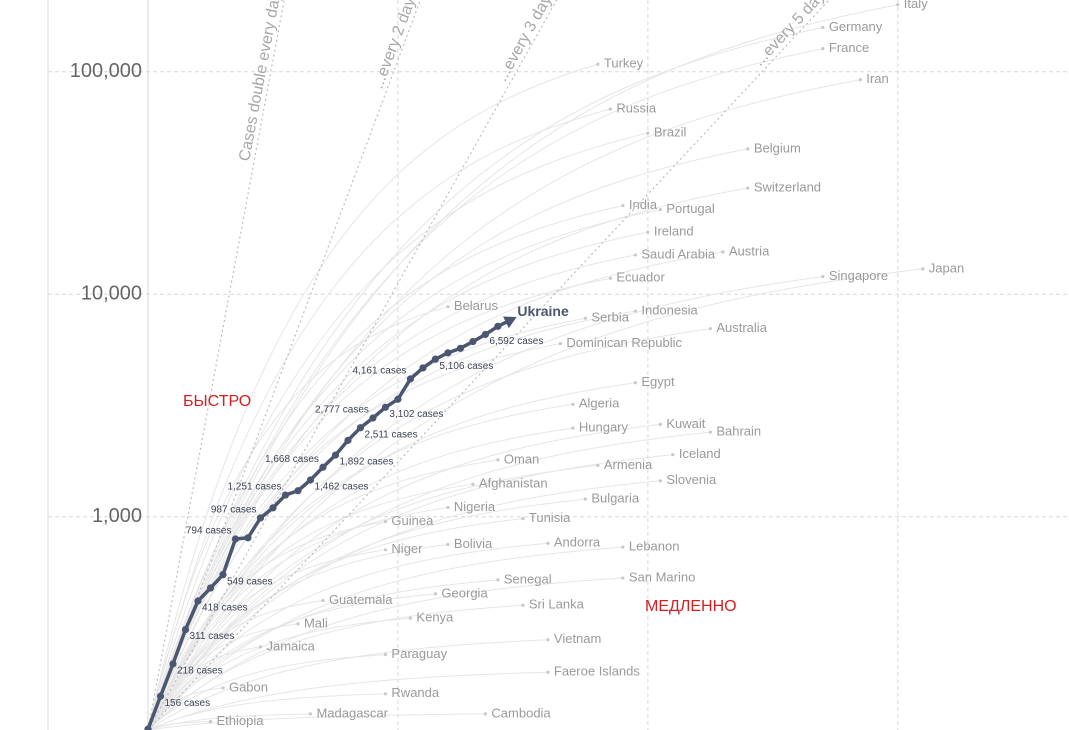  What do you see at coordinates (528, 578) in the screenshot?
I see `country-label: Senegal` at bounding box center [528, 578].